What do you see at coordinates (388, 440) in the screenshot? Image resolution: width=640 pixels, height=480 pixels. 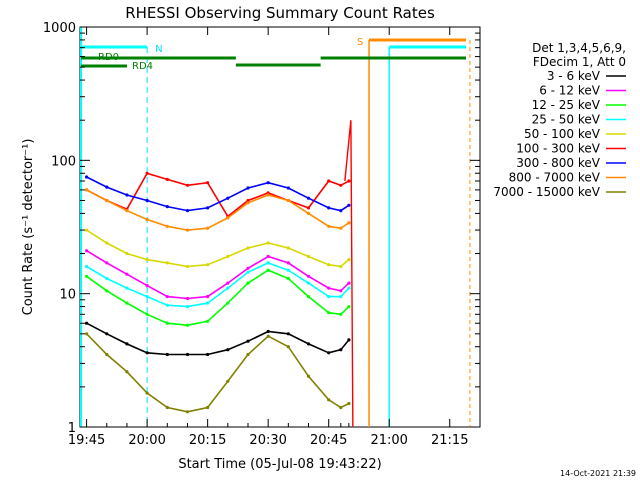 I see `x-tick-label-5: 21:00` at bounding box center [388, 440].